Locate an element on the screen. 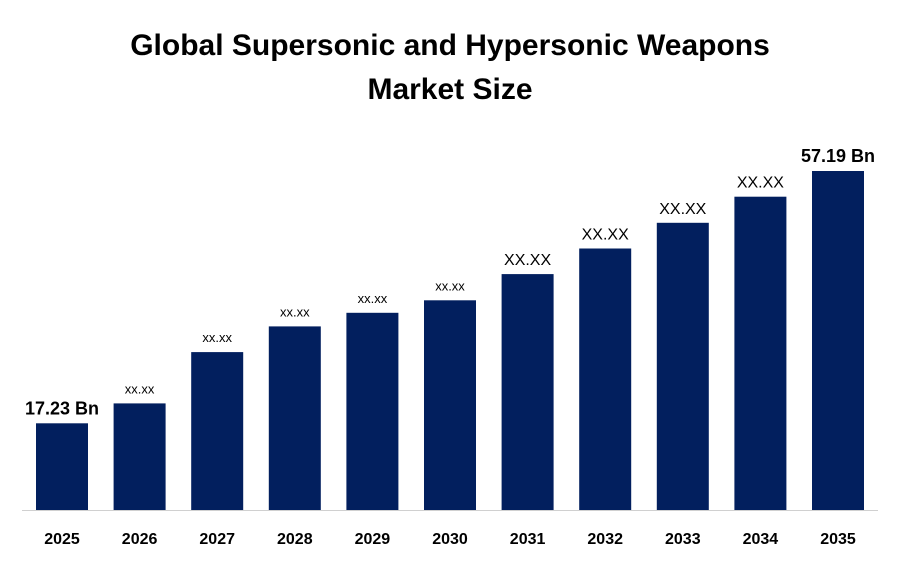 The width and height of the screenshot is (900, 563). chart-title-line-2: Market Size is located at coordinates (450, 89).